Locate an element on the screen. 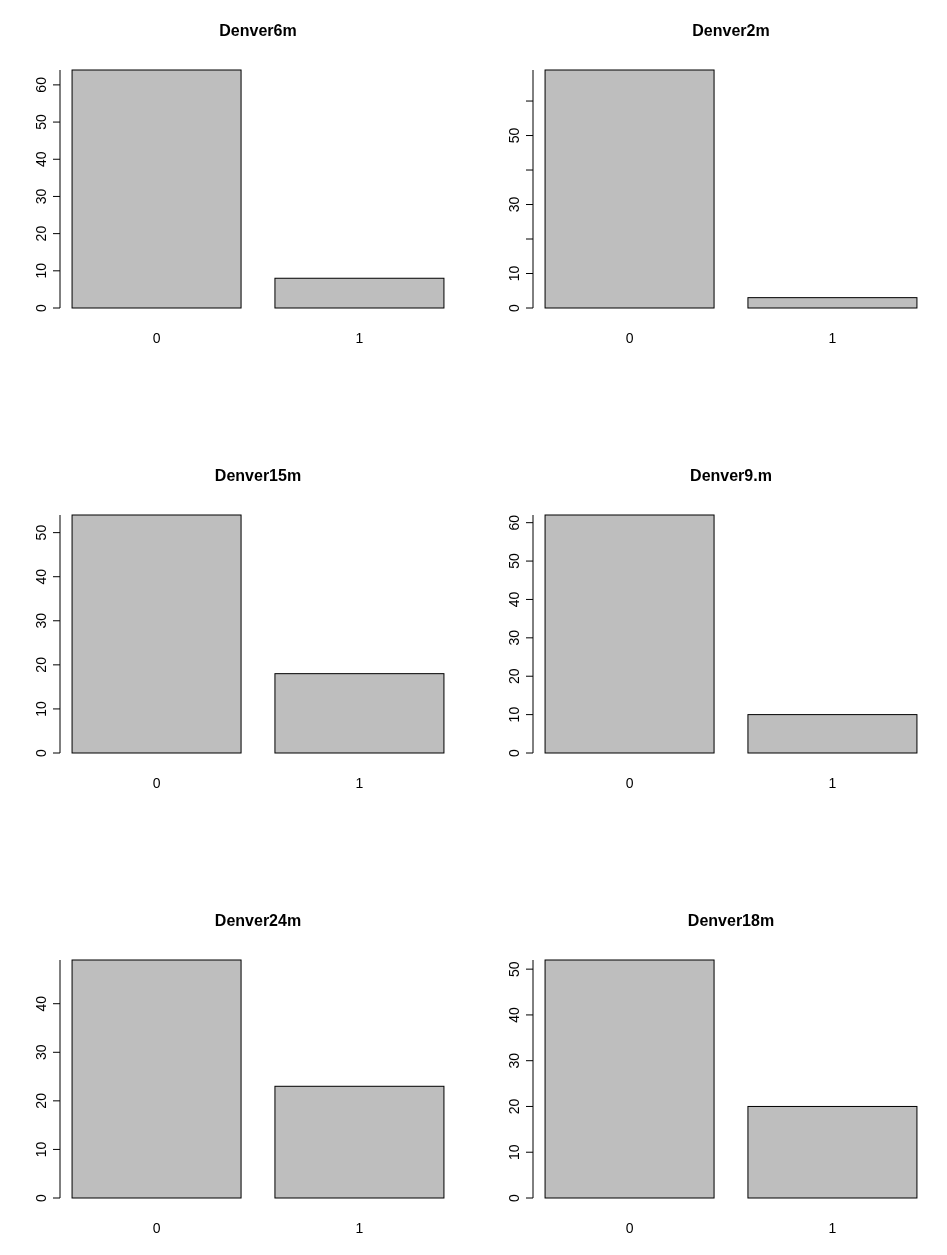  chart-title: Denver15m is located at coordinates (258, 475).